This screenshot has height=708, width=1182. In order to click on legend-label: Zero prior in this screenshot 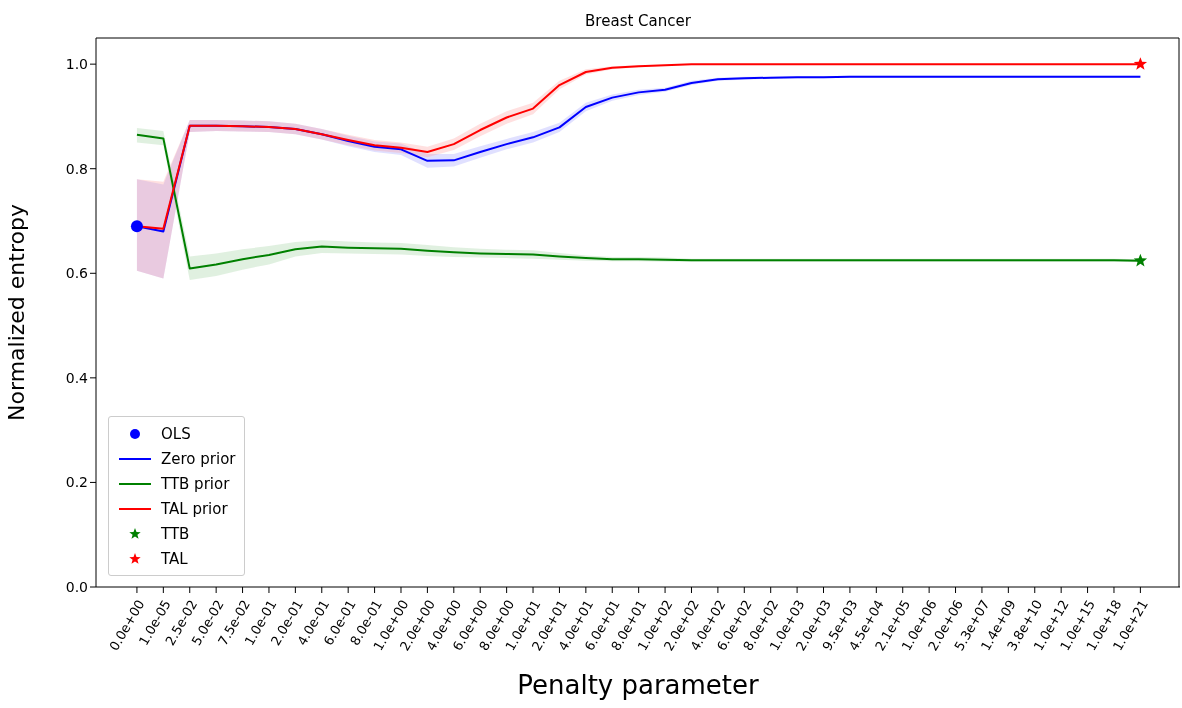, I will do `click(198, 458)`.